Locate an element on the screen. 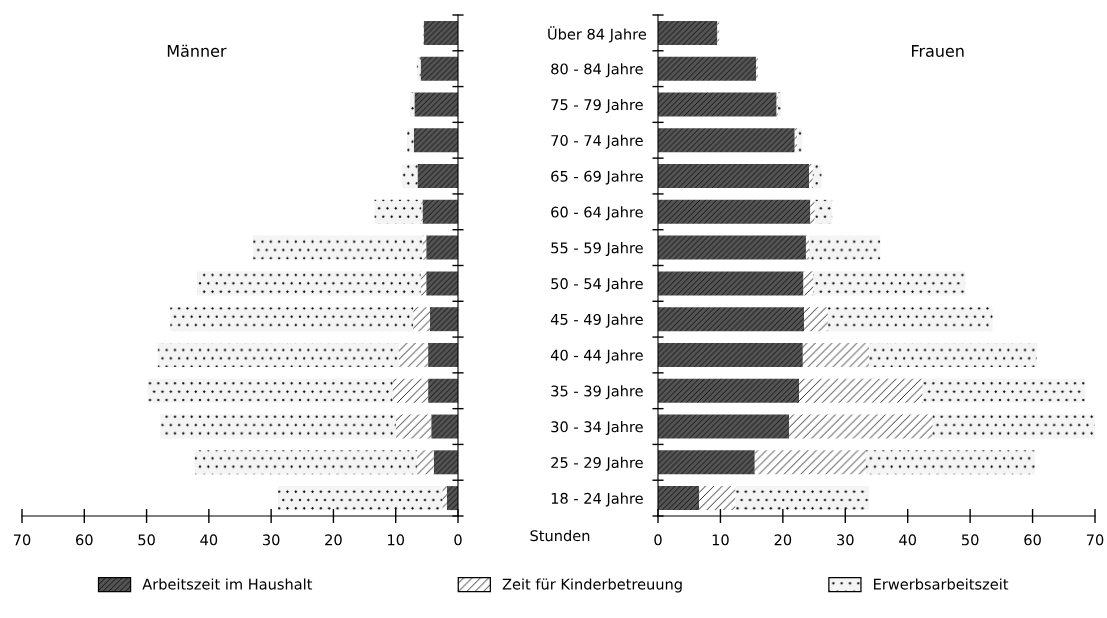 Image resolution: width=1107 pixels, height=618 pixels. text: Stunden is located at coordinates (560, 535).